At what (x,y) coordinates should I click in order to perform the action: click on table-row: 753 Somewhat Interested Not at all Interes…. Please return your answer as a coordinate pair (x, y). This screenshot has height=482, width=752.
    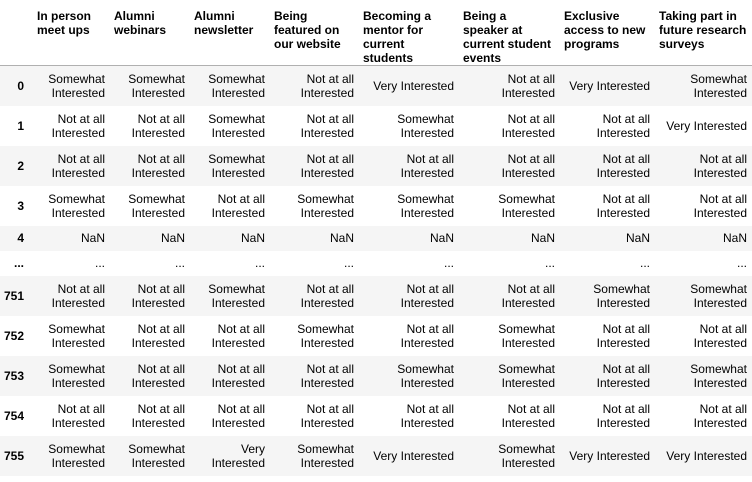
    Looking at the image, I should click on (376, 375).